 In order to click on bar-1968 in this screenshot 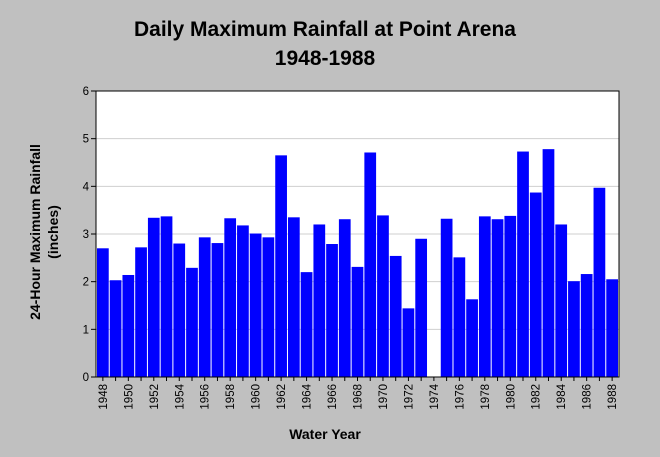, I will do `click(357, 321)`.